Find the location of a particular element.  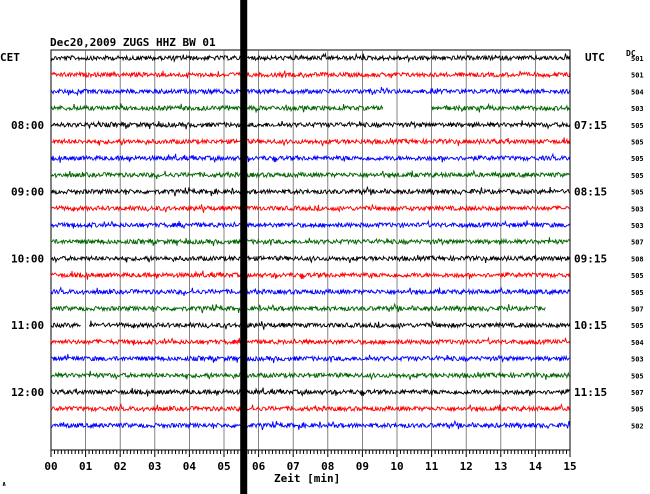

x-tick-label: 00 is located at coordinates (50, 466).